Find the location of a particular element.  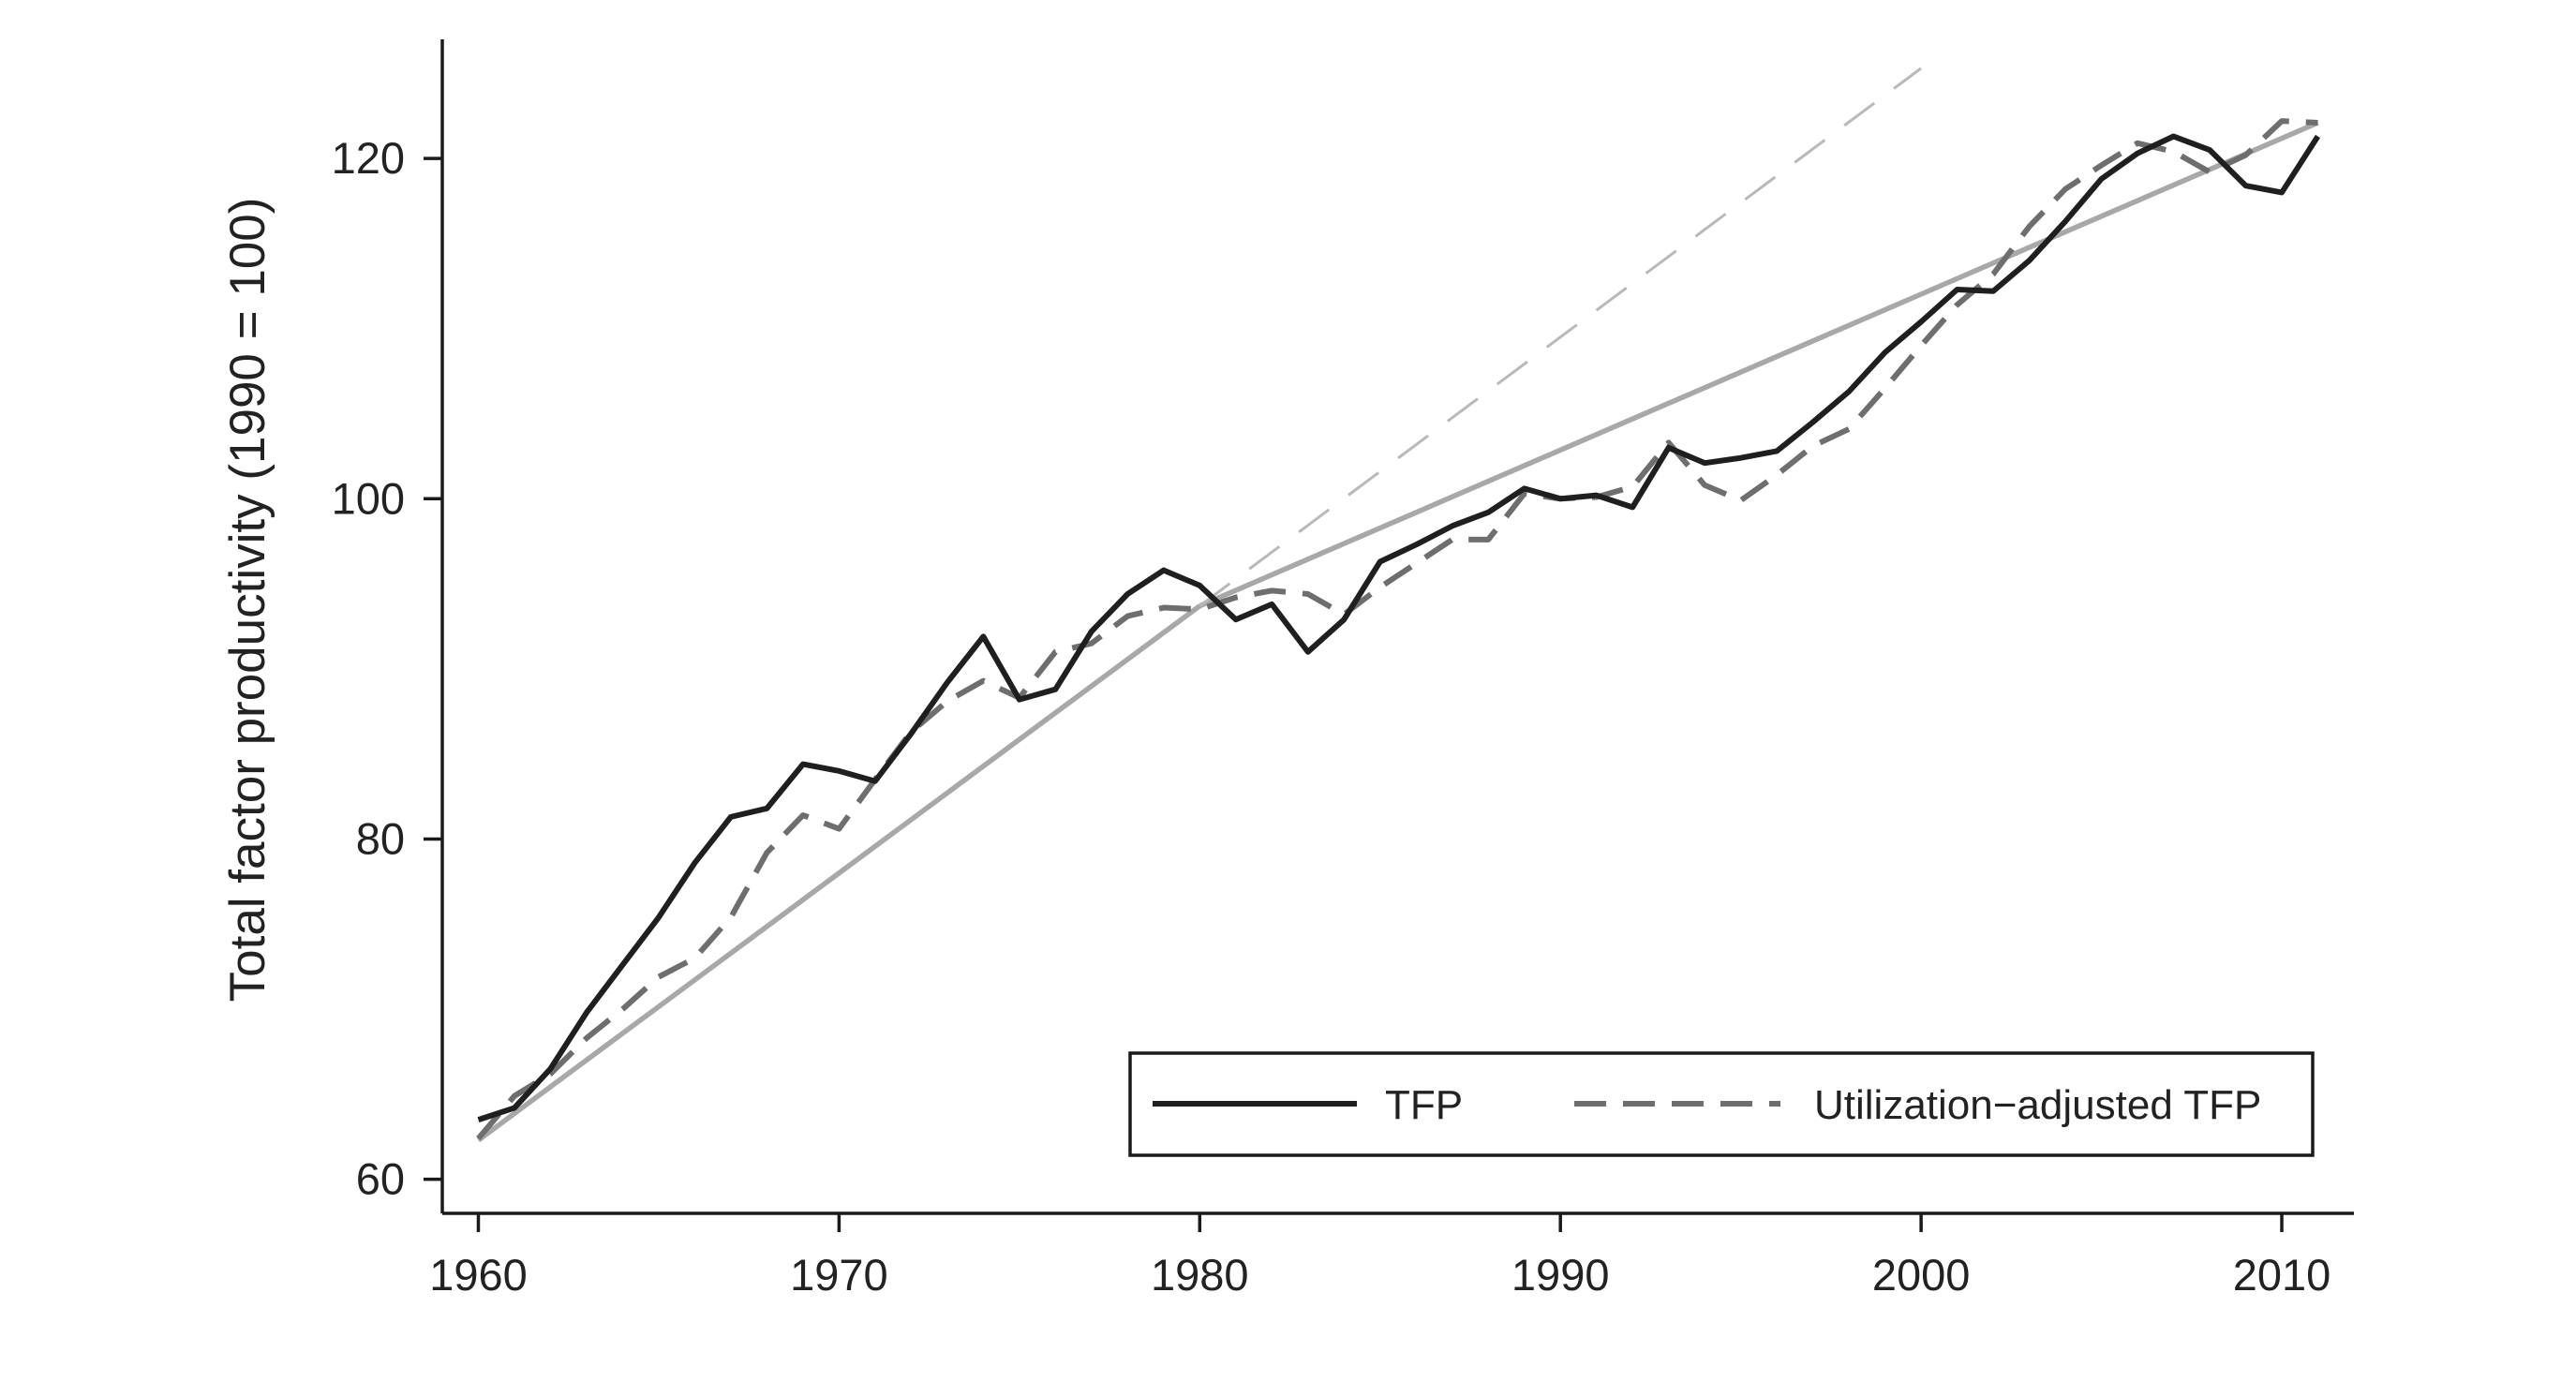

legend: TFP Utilization−adjusted TFP is located at coordinates (1721, 1104).